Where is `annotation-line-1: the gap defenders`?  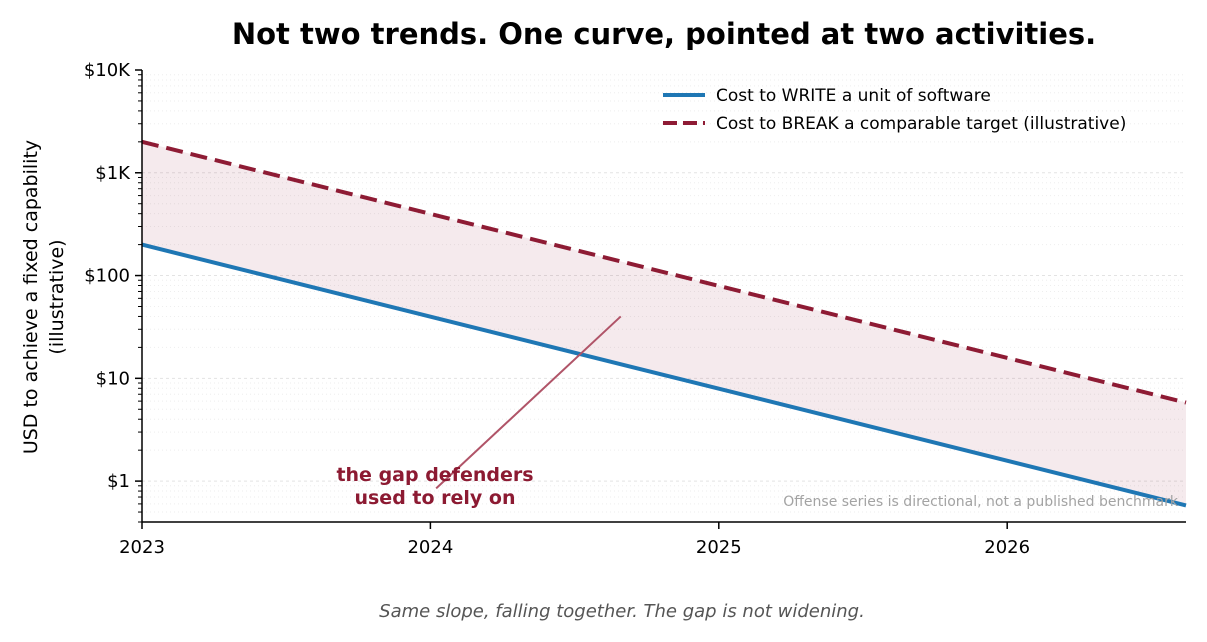 annotation-line-1: the gap defenders is located at coordinates (434, 475).